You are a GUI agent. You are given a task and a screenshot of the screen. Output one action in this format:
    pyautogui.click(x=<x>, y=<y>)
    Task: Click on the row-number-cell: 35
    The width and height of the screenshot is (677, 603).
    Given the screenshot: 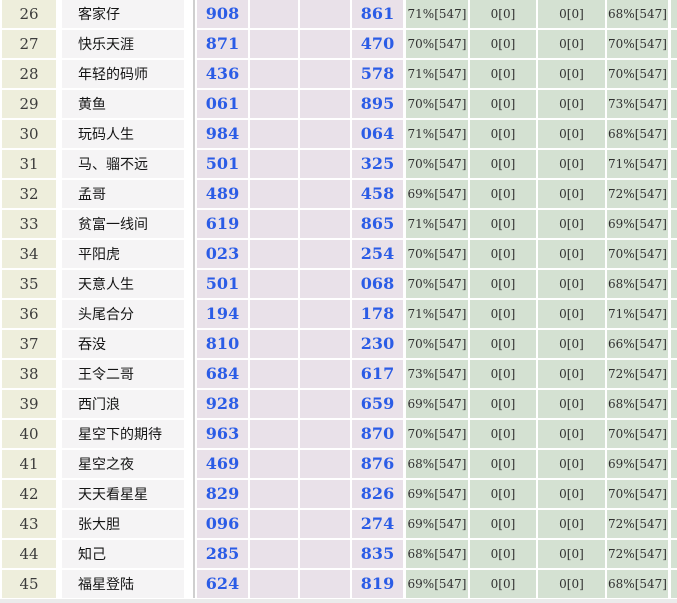 What is the action you would take?
    pyautogui.click(x=29, y=284)
    